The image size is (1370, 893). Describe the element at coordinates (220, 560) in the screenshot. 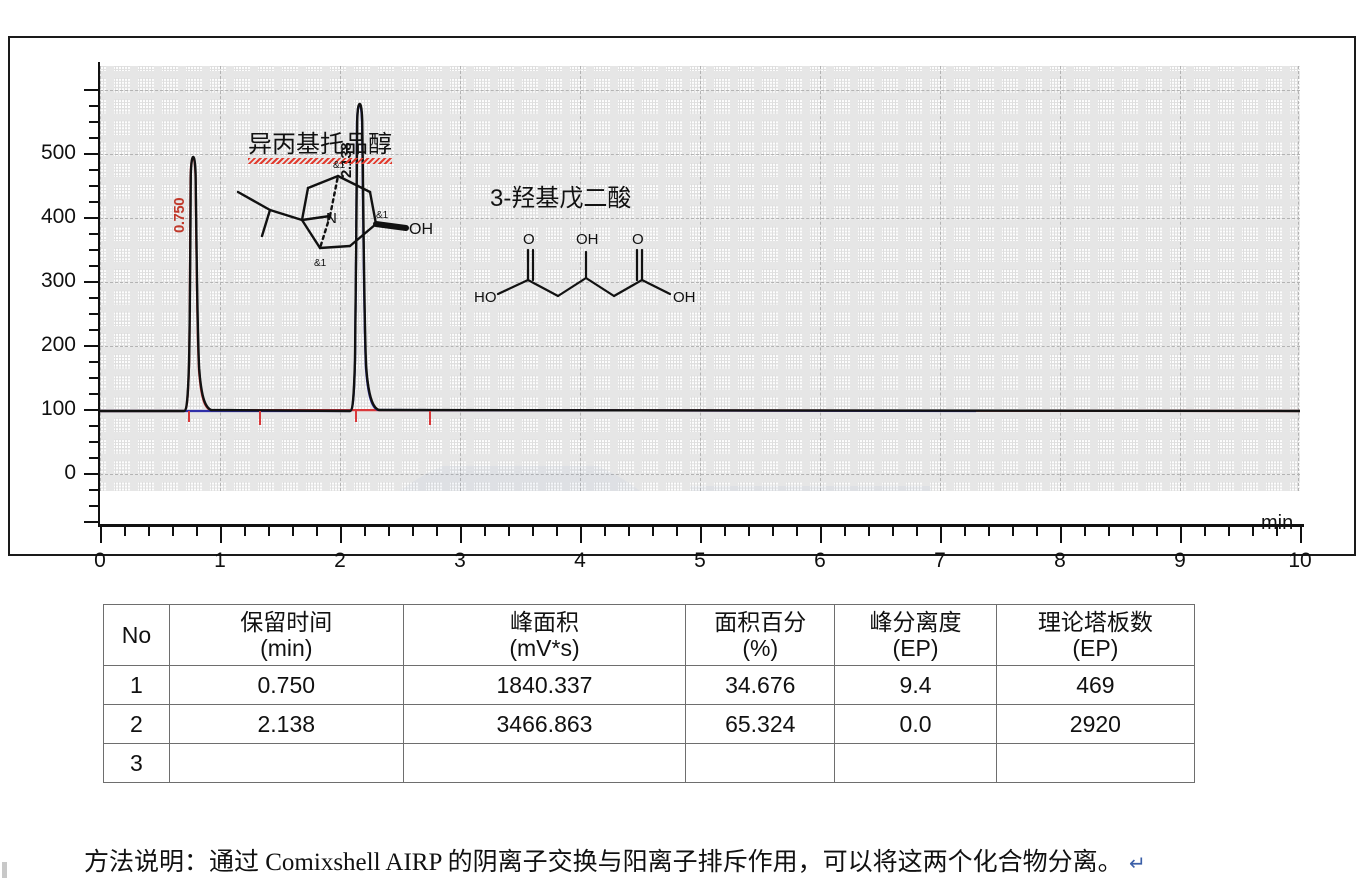

I see `x-tick-label-1: 1` at that location.